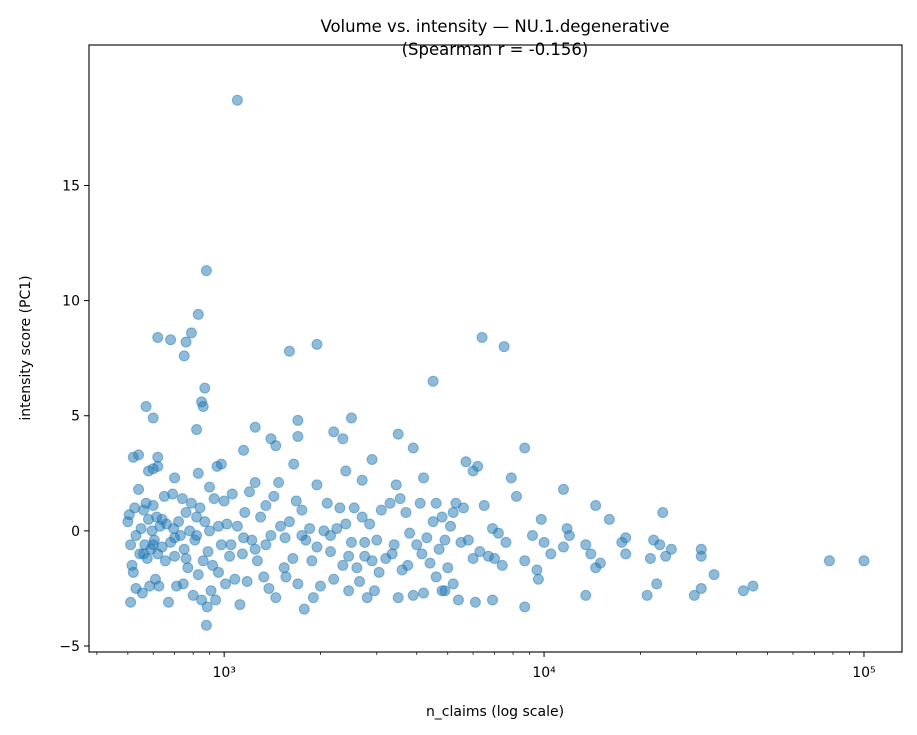 The height and width of the screenshot is (735, 917). I want to click on y-tick-label: 10, so click(71, 302).